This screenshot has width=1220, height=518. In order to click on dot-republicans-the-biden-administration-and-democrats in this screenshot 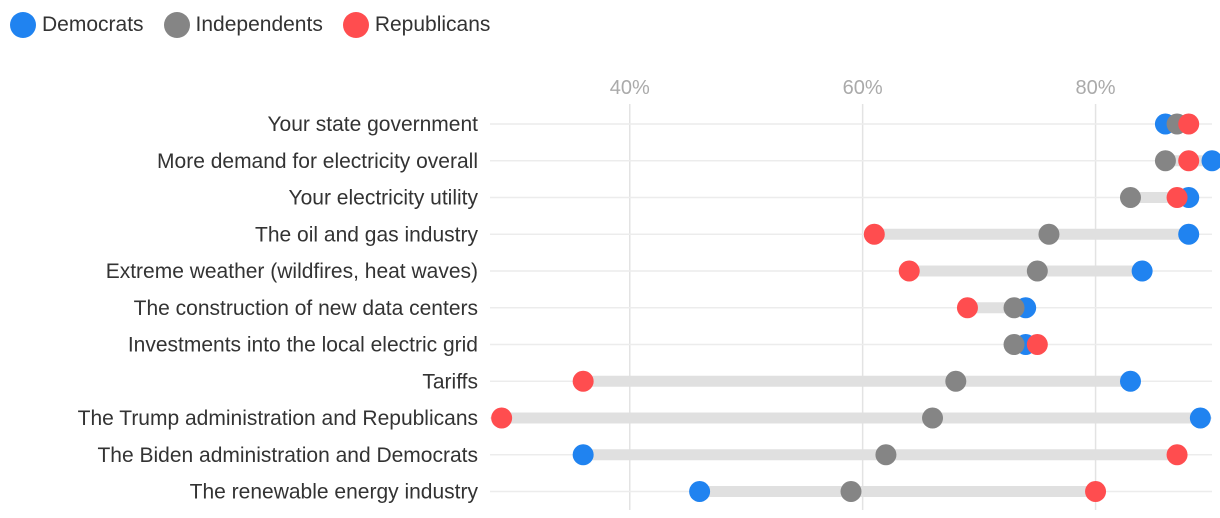, I will do `click(1177, 455)`.